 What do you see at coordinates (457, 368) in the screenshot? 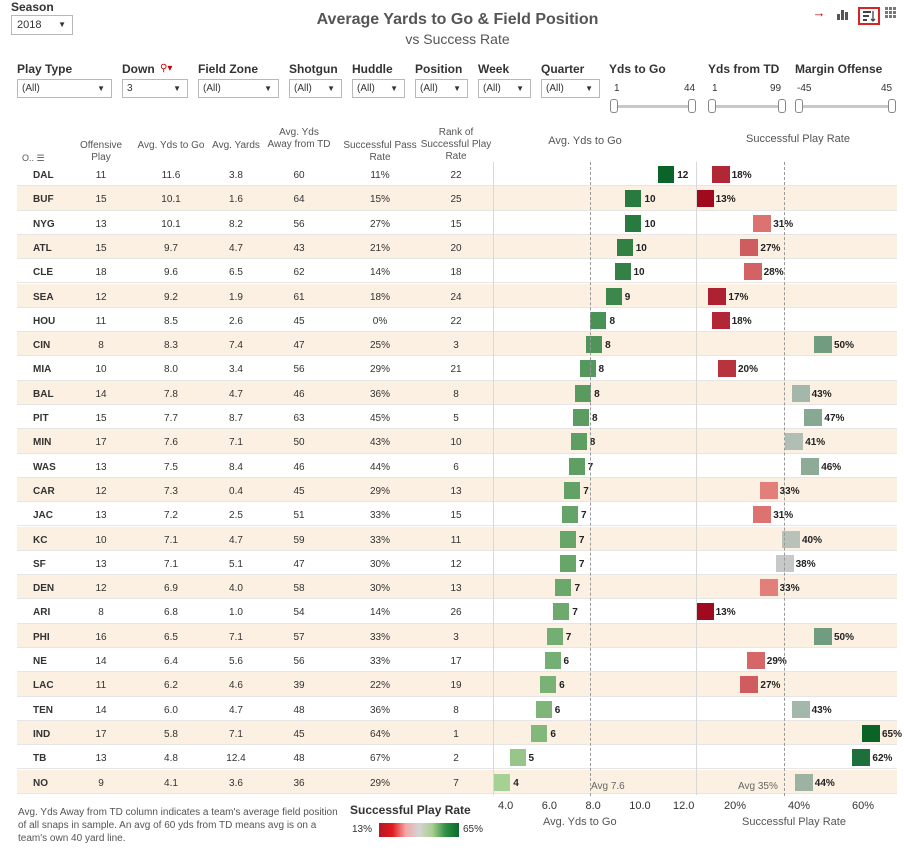
I see `table-row: MIA 10 8.0 3.4 56 29% 21 8 20%` at bounding box center [457, 368].